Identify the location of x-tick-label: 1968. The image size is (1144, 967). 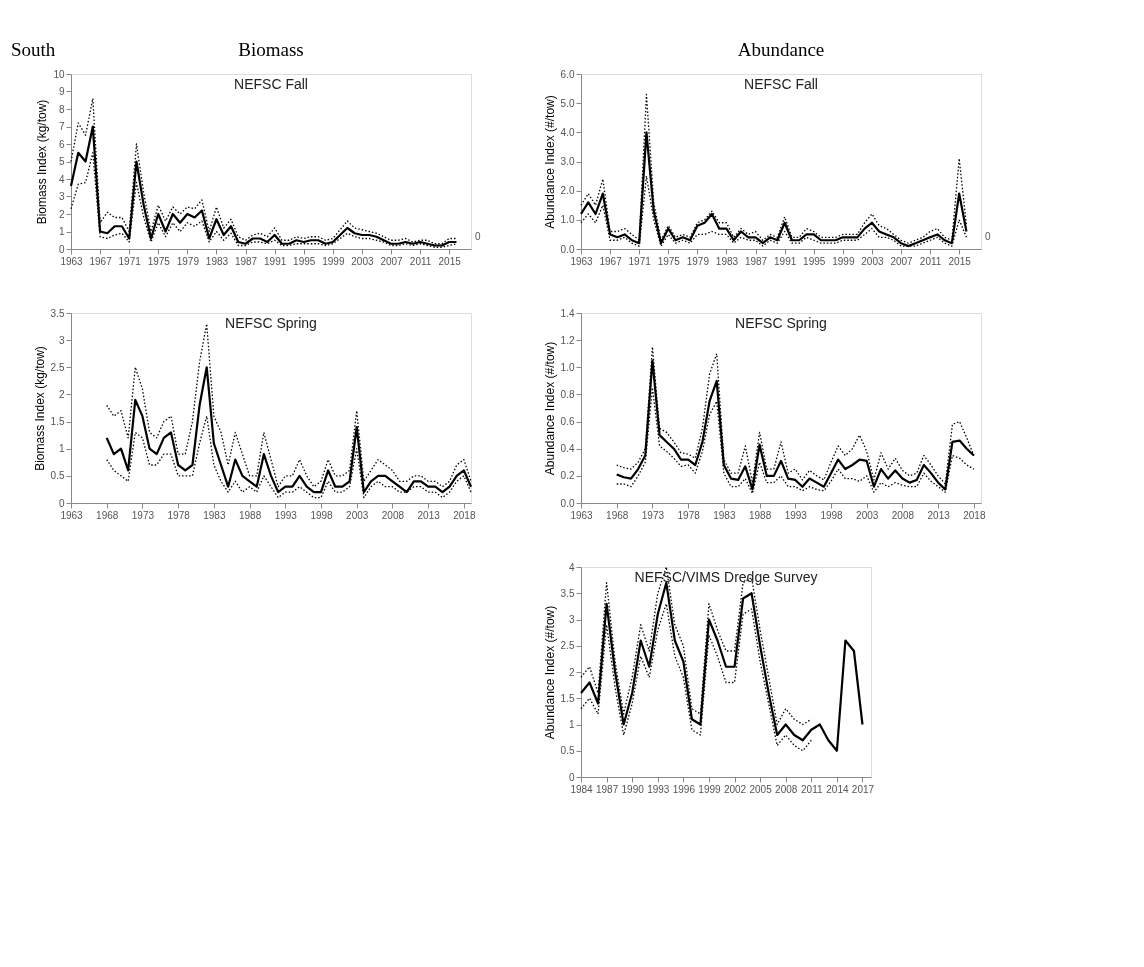
(617, 515).